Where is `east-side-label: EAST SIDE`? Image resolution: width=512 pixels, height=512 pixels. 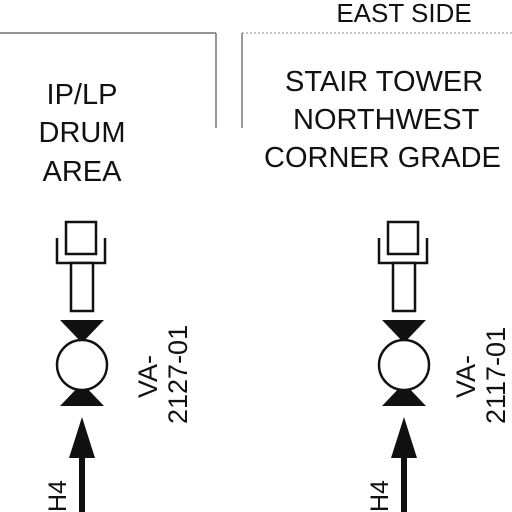 east-side-label: EAST SIDE is located at coordinates (403, 14).